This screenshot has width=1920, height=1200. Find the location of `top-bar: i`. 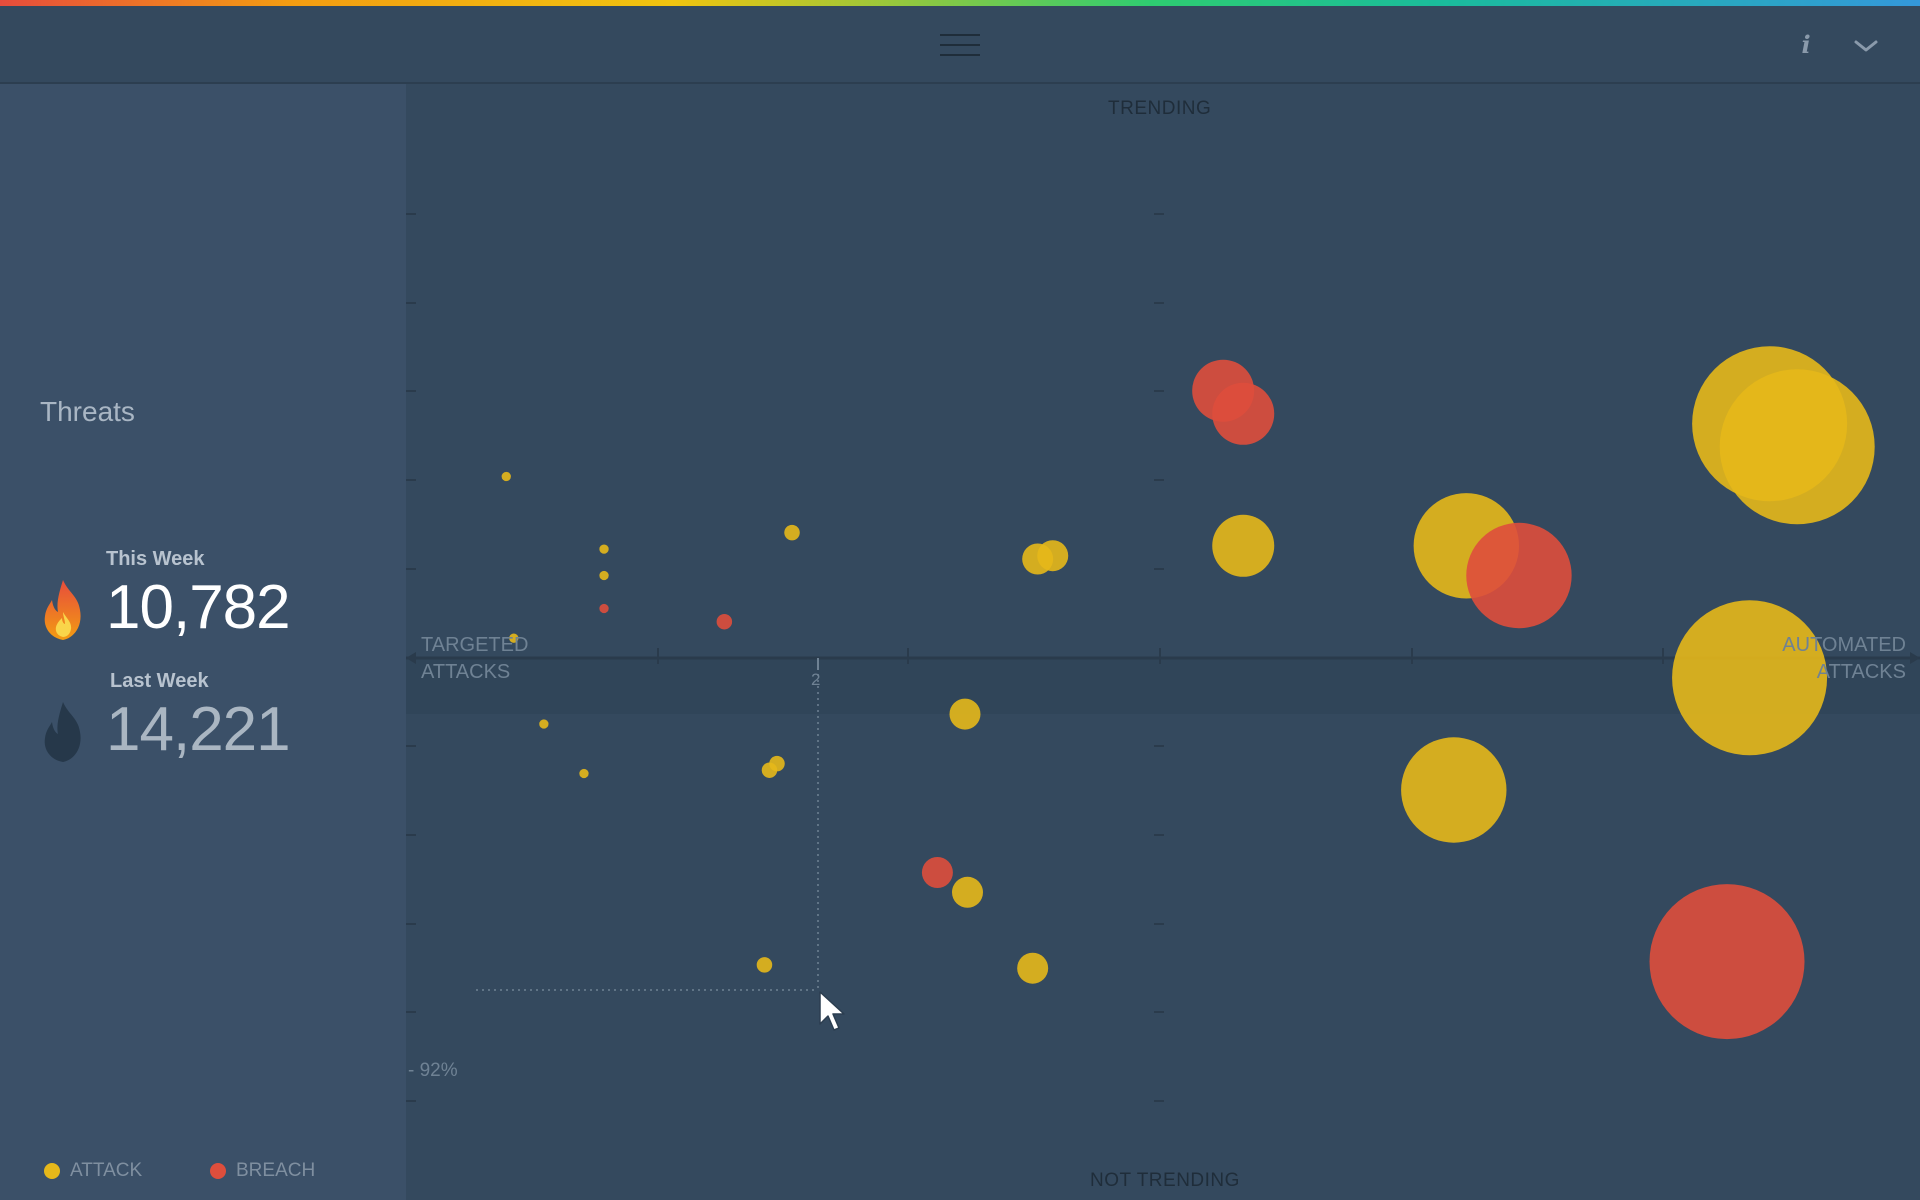

top-bar: i is located at coordinates (960, 45).